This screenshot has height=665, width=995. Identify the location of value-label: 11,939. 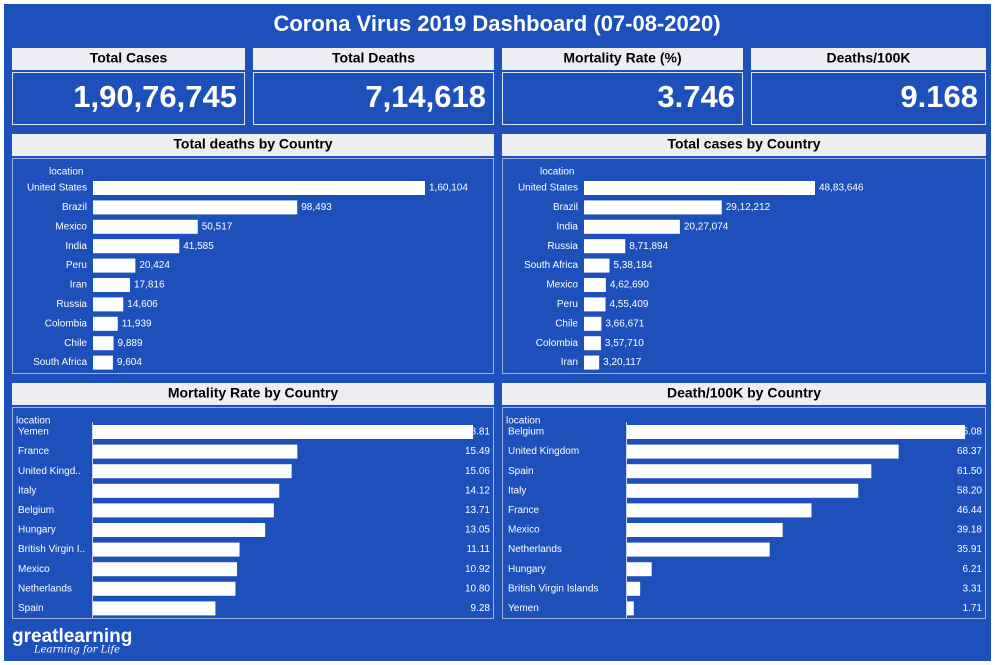
(137, 323).